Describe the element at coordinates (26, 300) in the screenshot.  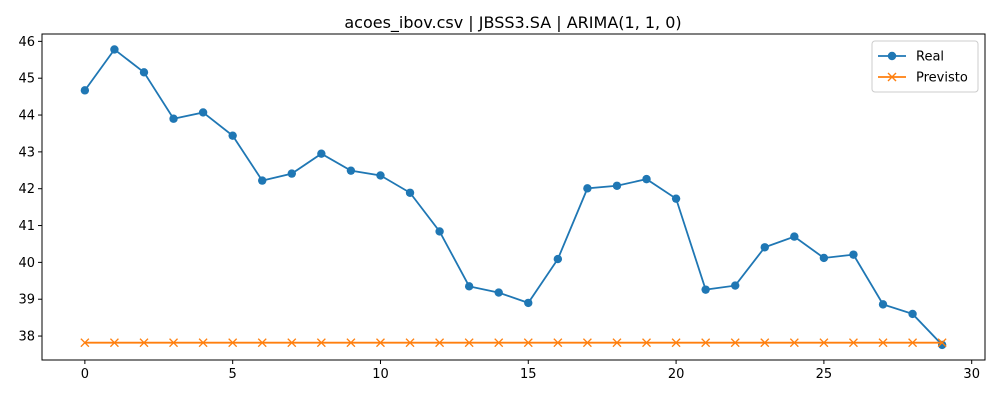
I see `y-tick-label: 39` at that location.